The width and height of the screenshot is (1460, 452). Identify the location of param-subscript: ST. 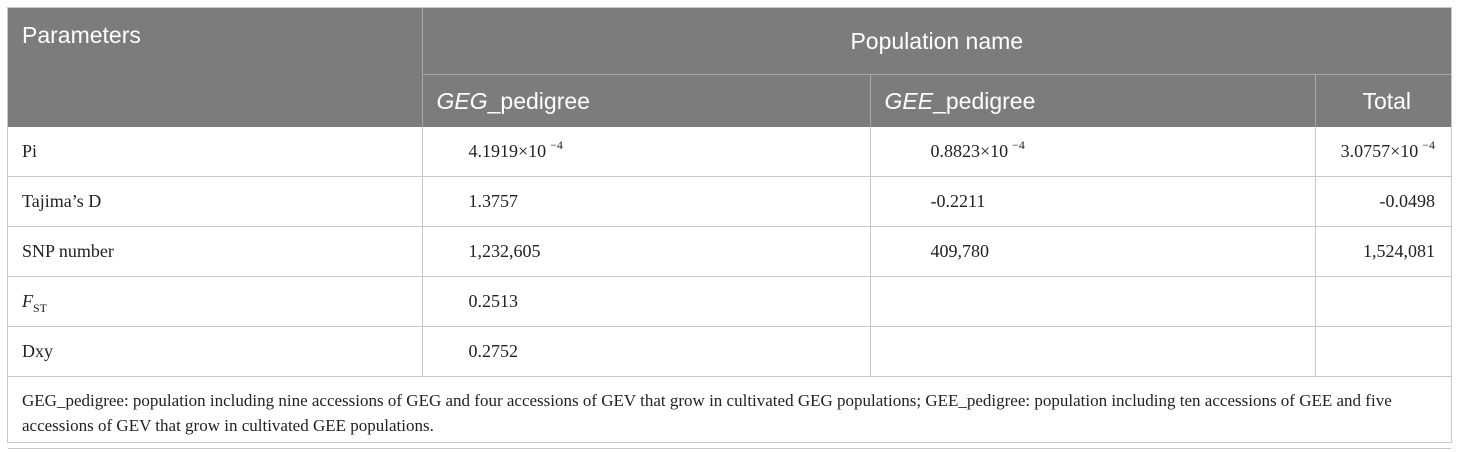
(40, 308).